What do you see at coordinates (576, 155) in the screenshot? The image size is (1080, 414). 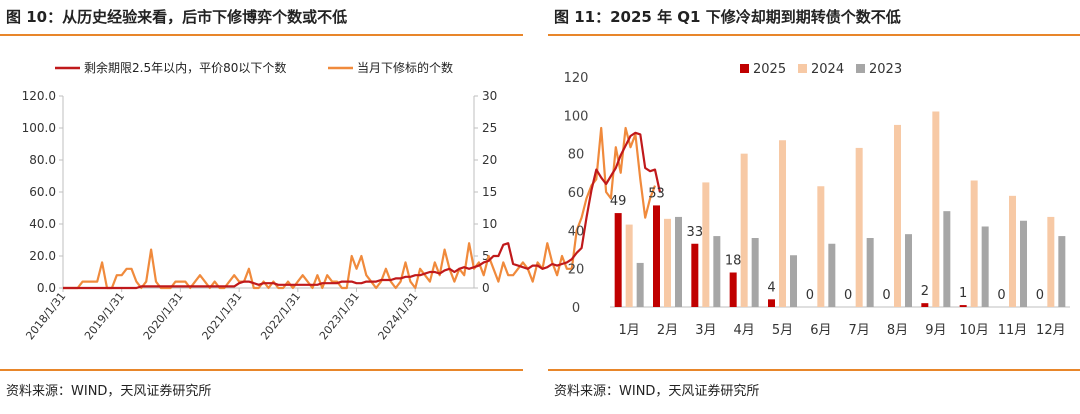 I see `bar-y-tick-label: 80` at bounding box center [576, 155].